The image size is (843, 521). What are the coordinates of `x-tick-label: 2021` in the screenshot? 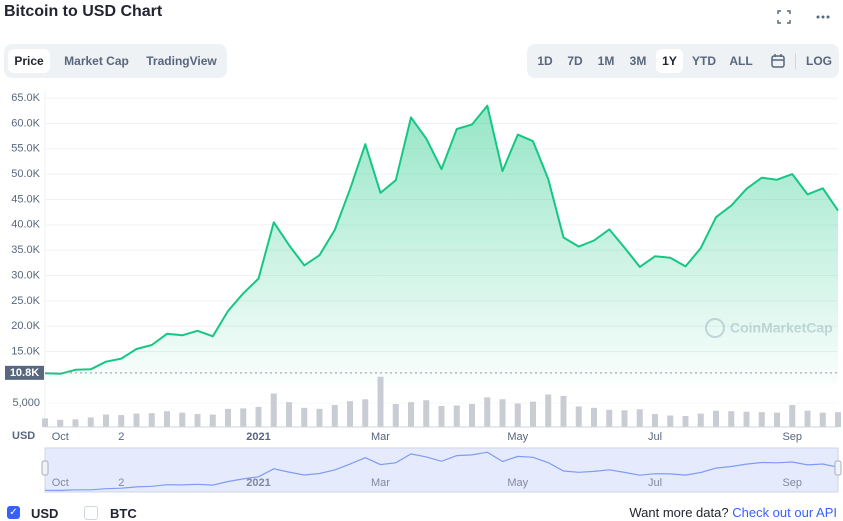 It's located at (258, 437).